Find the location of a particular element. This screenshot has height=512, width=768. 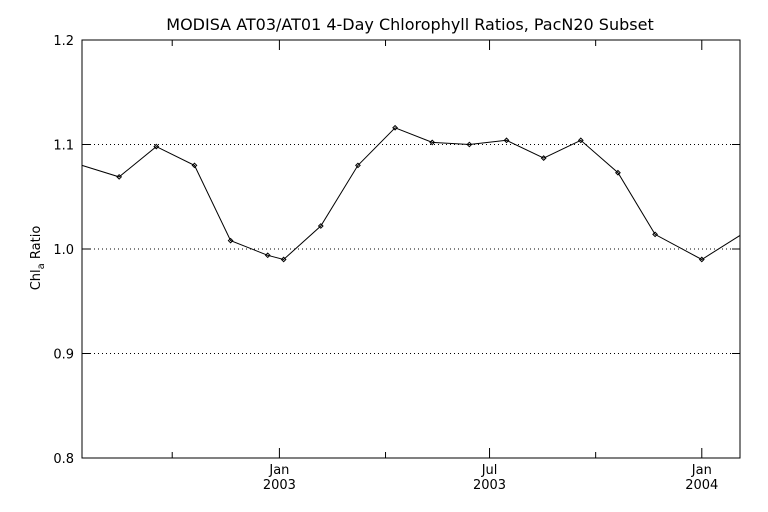

x-tick-label-year: 2004 is located at coordinates (701, 485).